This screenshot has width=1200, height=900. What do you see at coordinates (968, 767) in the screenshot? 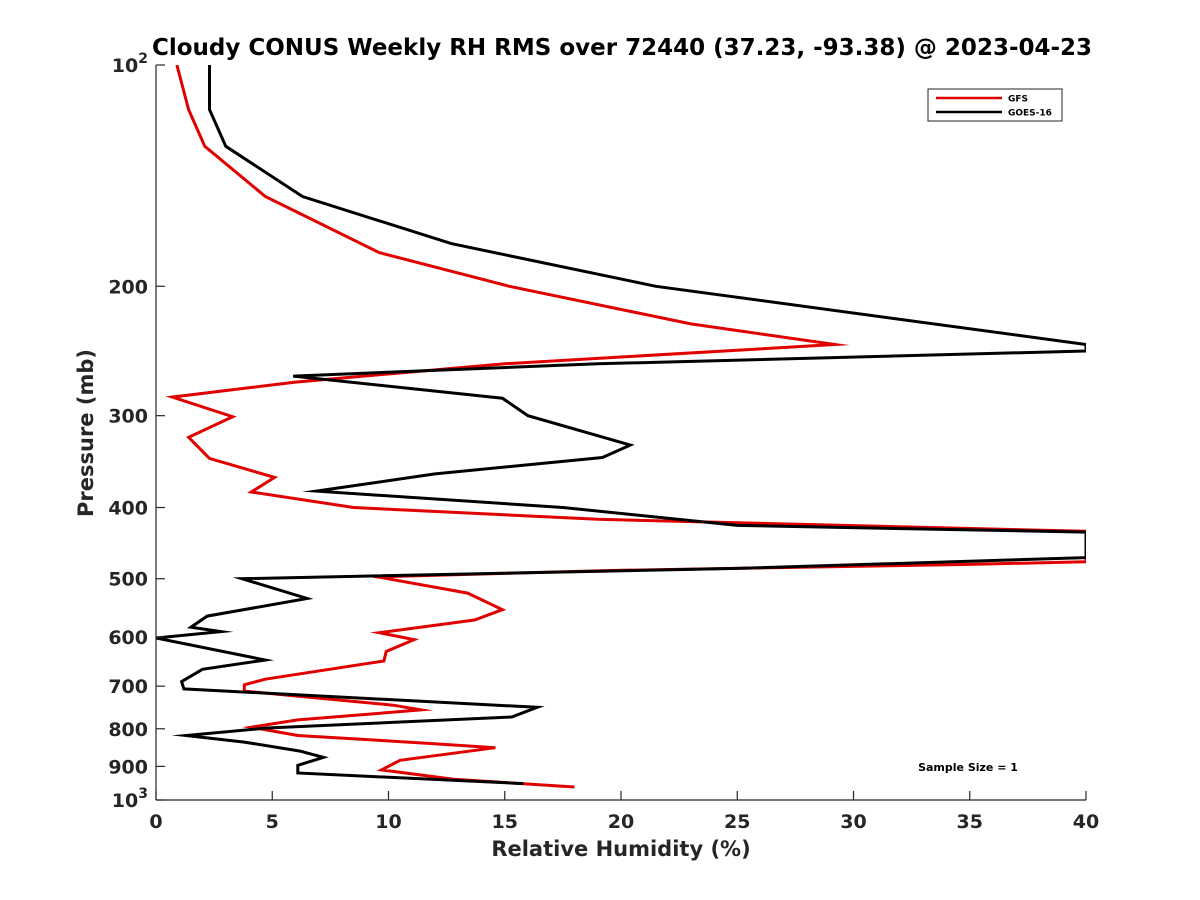
I see `sample-size-annotation: Sample Size = 1` at bounding box center [968, 767].